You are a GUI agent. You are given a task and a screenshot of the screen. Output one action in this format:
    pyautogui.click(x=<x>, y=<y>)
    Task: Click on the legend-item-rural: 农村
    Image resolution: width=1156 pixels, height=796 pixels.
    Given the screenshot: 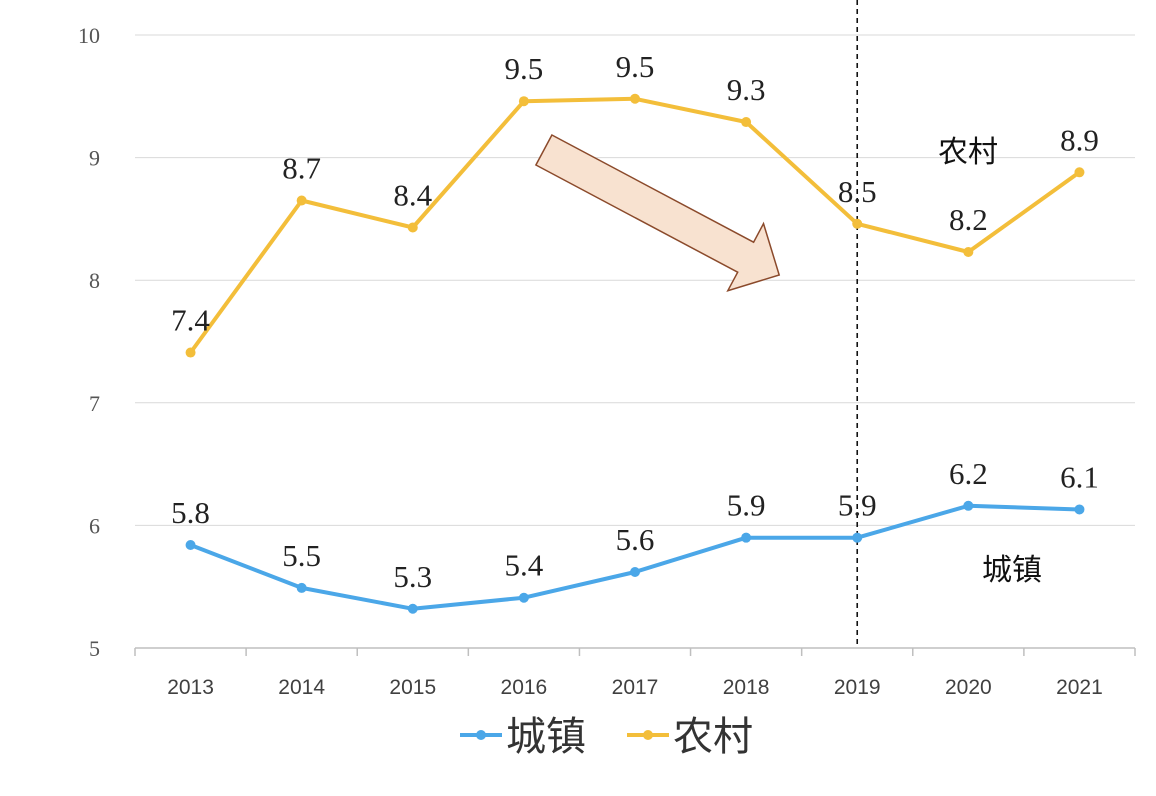 What is the action you would take?
    pyautogui.click(x=690, y=737)
    